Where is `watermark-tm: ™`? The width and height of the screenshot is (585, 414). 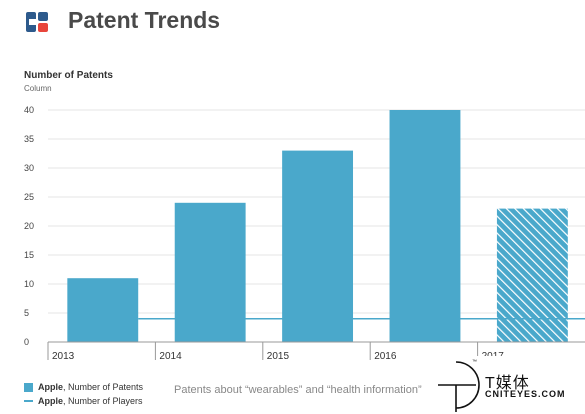
watermark-tm: ™ is located at coordinates (474, 362).